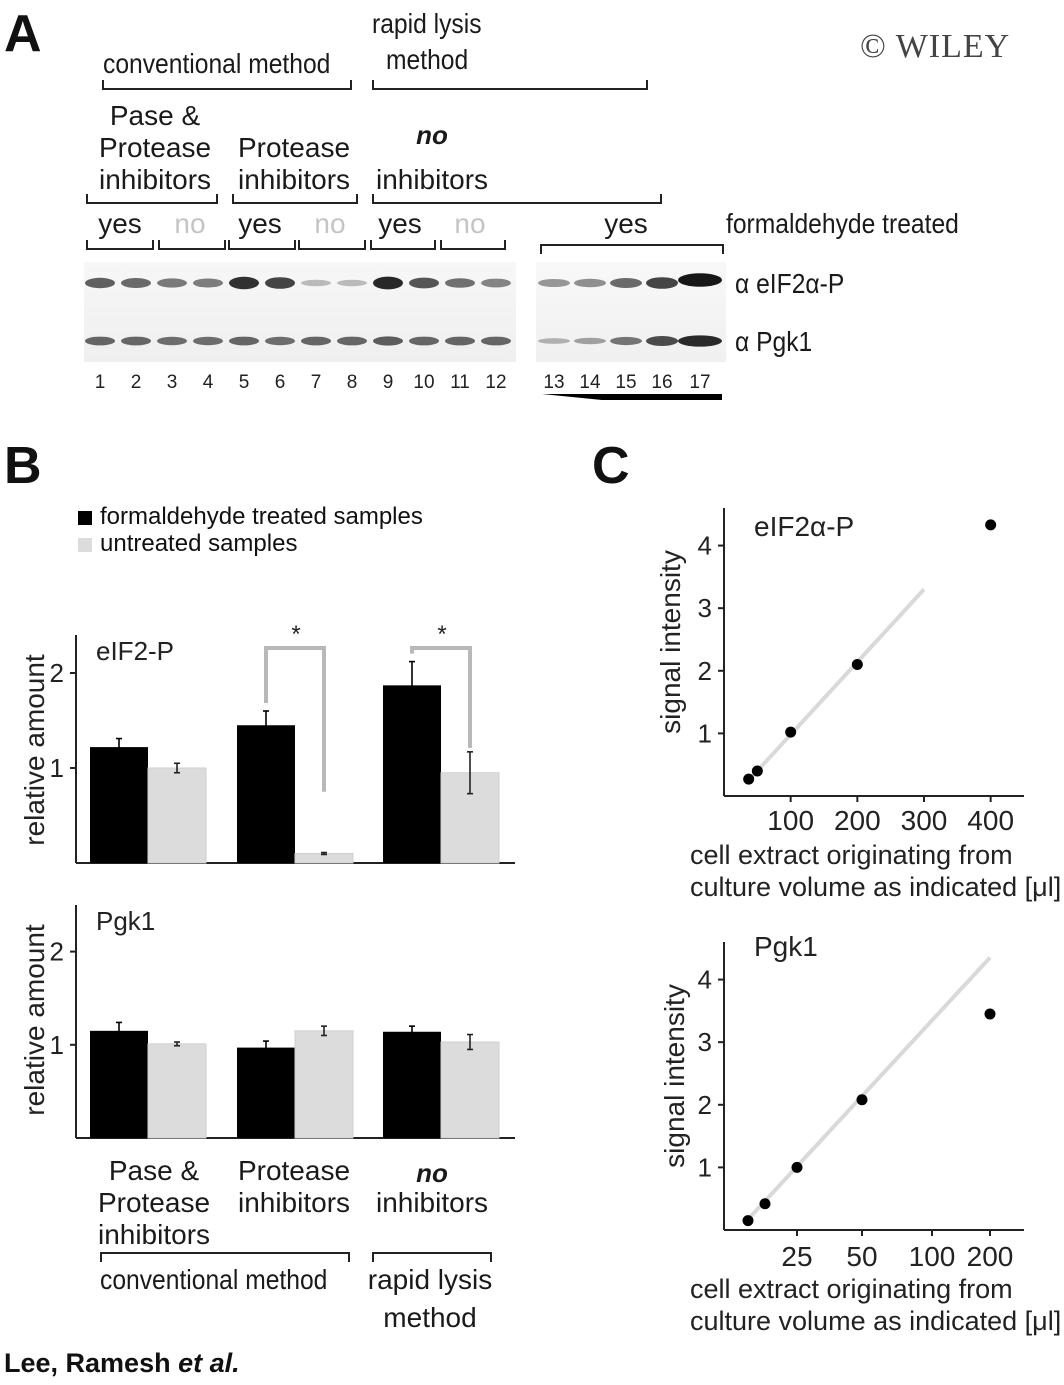 Image resolution: width=1064 pixels, height=1385 pixels. Describe the element at coordinates (85, 545) in the screenshot. I see `legend-swatch-untreated` at that location.